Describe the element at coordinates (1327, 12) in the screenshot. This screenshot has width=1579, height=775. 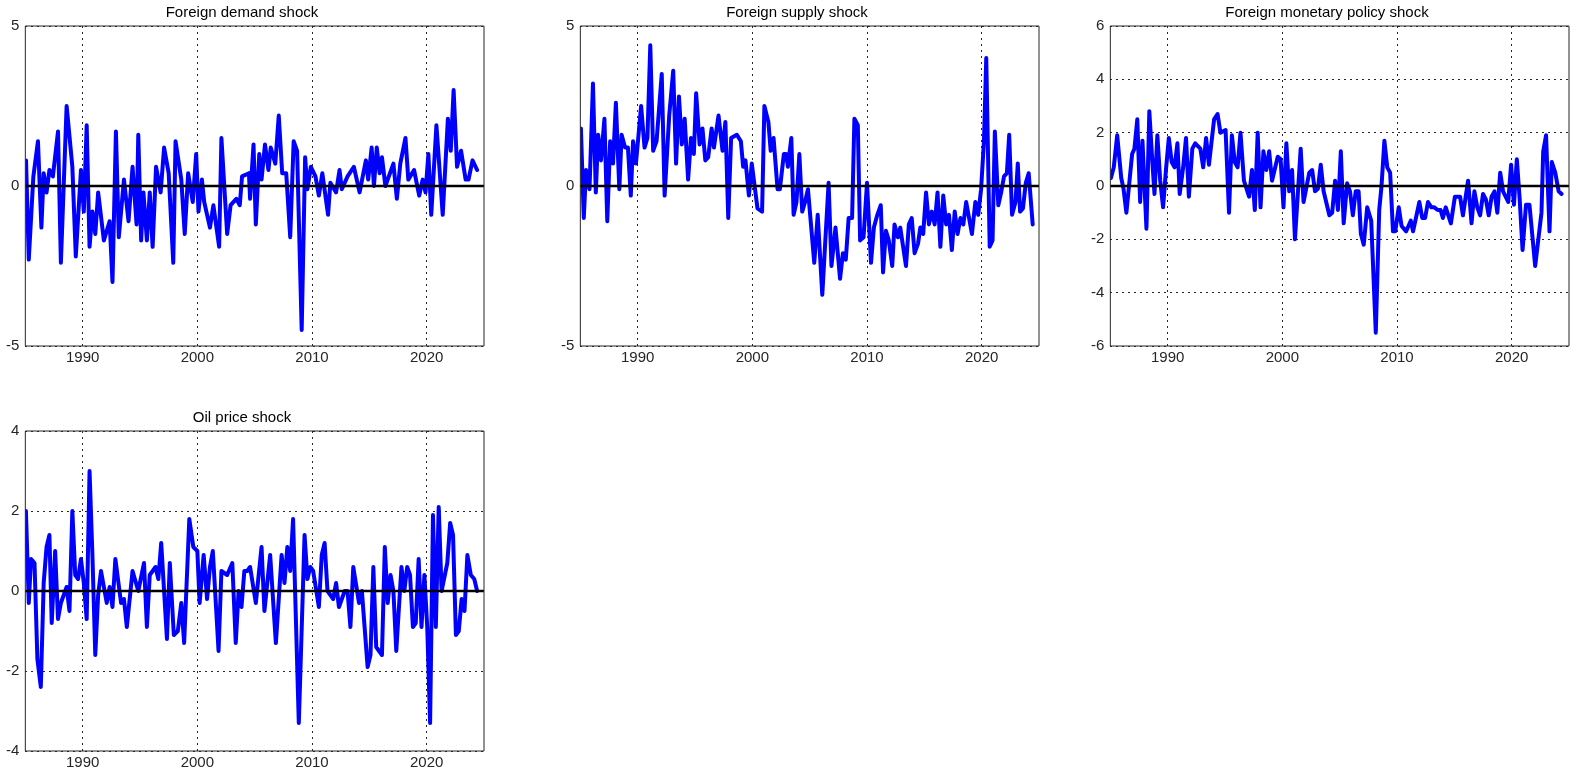
I see `chart-title: Foreign monetary policy shock` at that location.